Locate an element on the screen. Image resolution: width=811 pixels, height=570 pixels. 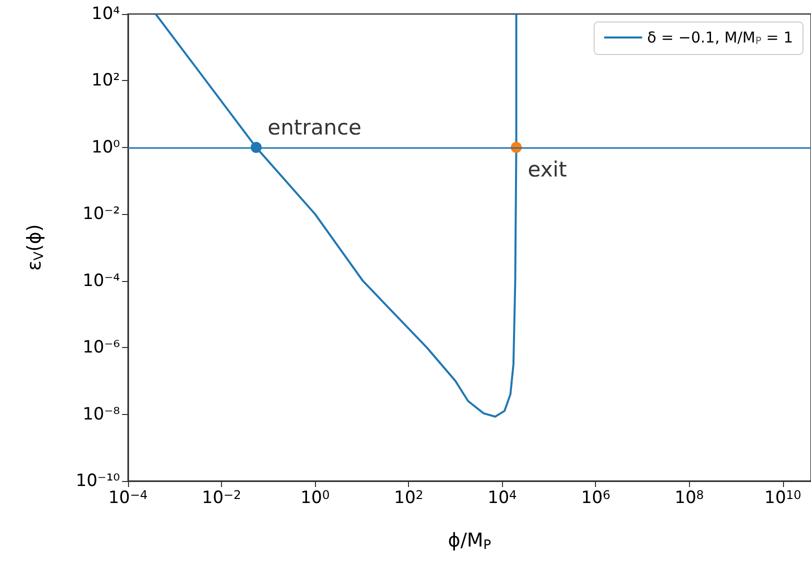
y-axis-title: εV(ϕ) is located at coordinates (35, 247).